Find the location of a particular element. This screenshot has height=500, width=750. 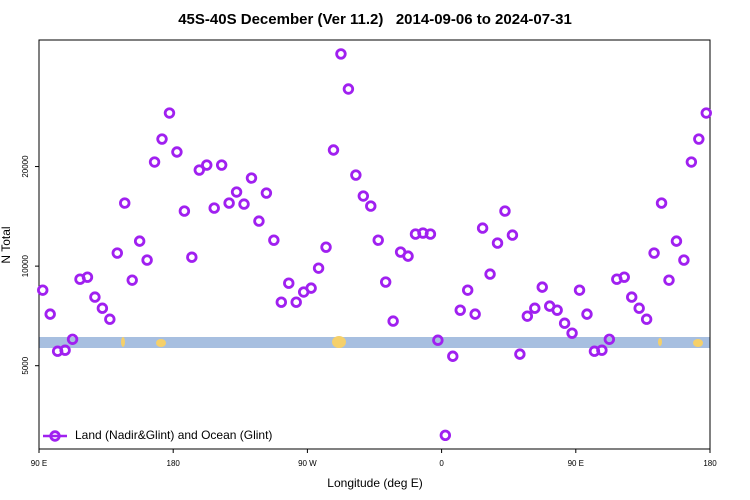

x-axis-label: Longitude (deg E) is located at coordinates (374, 483).